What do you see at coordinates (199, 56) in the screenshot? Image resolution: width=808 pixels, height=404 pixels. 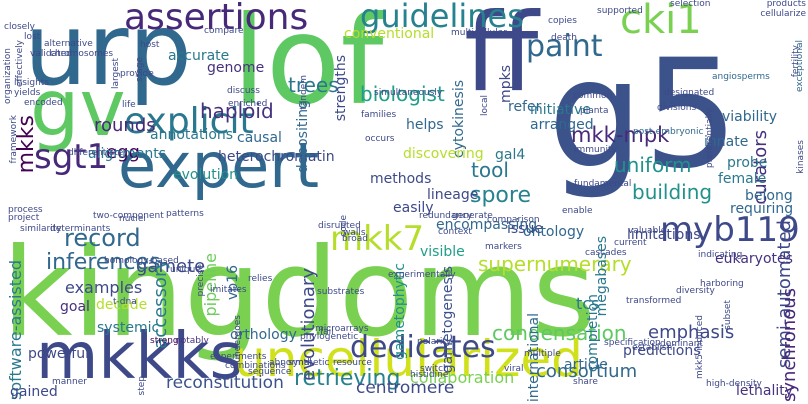 I see `cloud-word: accurate` at bounding box center [199, 56].